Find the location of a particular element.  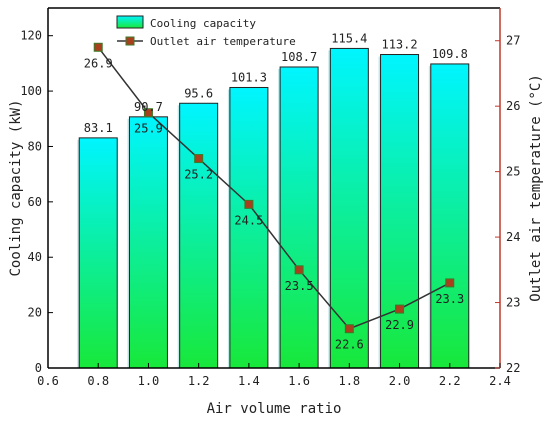

y-right-tick-label: 25 is located at coordinates (513, 172).